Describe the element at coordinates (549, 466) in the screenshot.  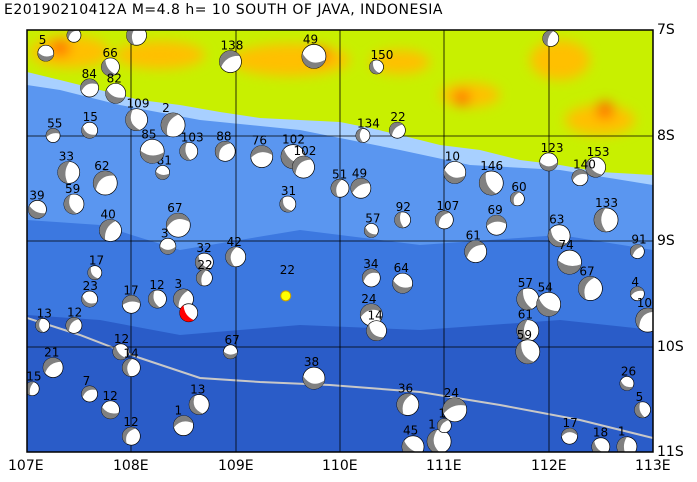
I see `lon-label-112e: 112E` at that location.